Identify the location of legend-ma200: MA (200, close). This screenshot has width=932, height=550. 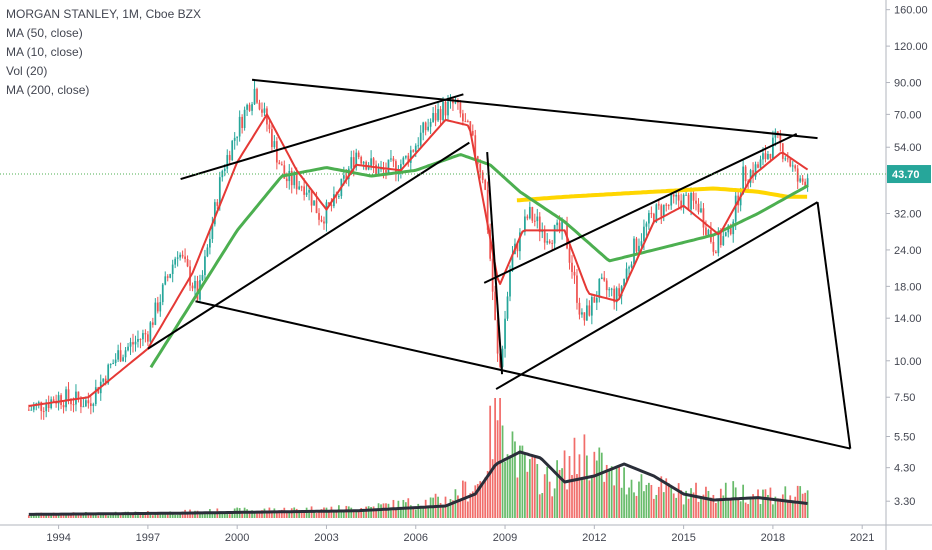
(48, 90).